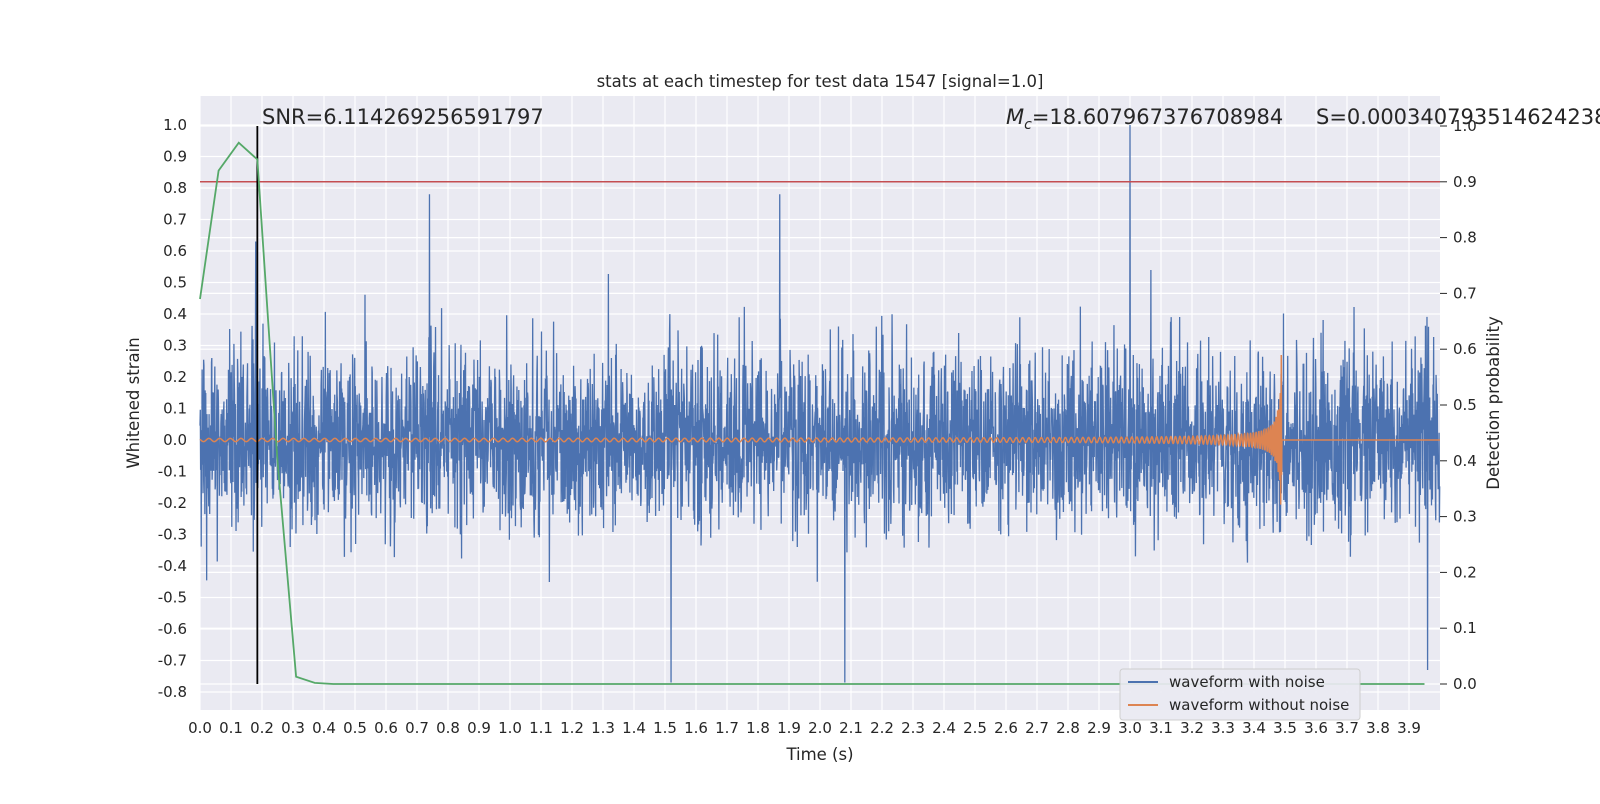 The height and width of the screenshot is (804, 1600). I want to click on mc-subscript: c, so click(1028, 125).